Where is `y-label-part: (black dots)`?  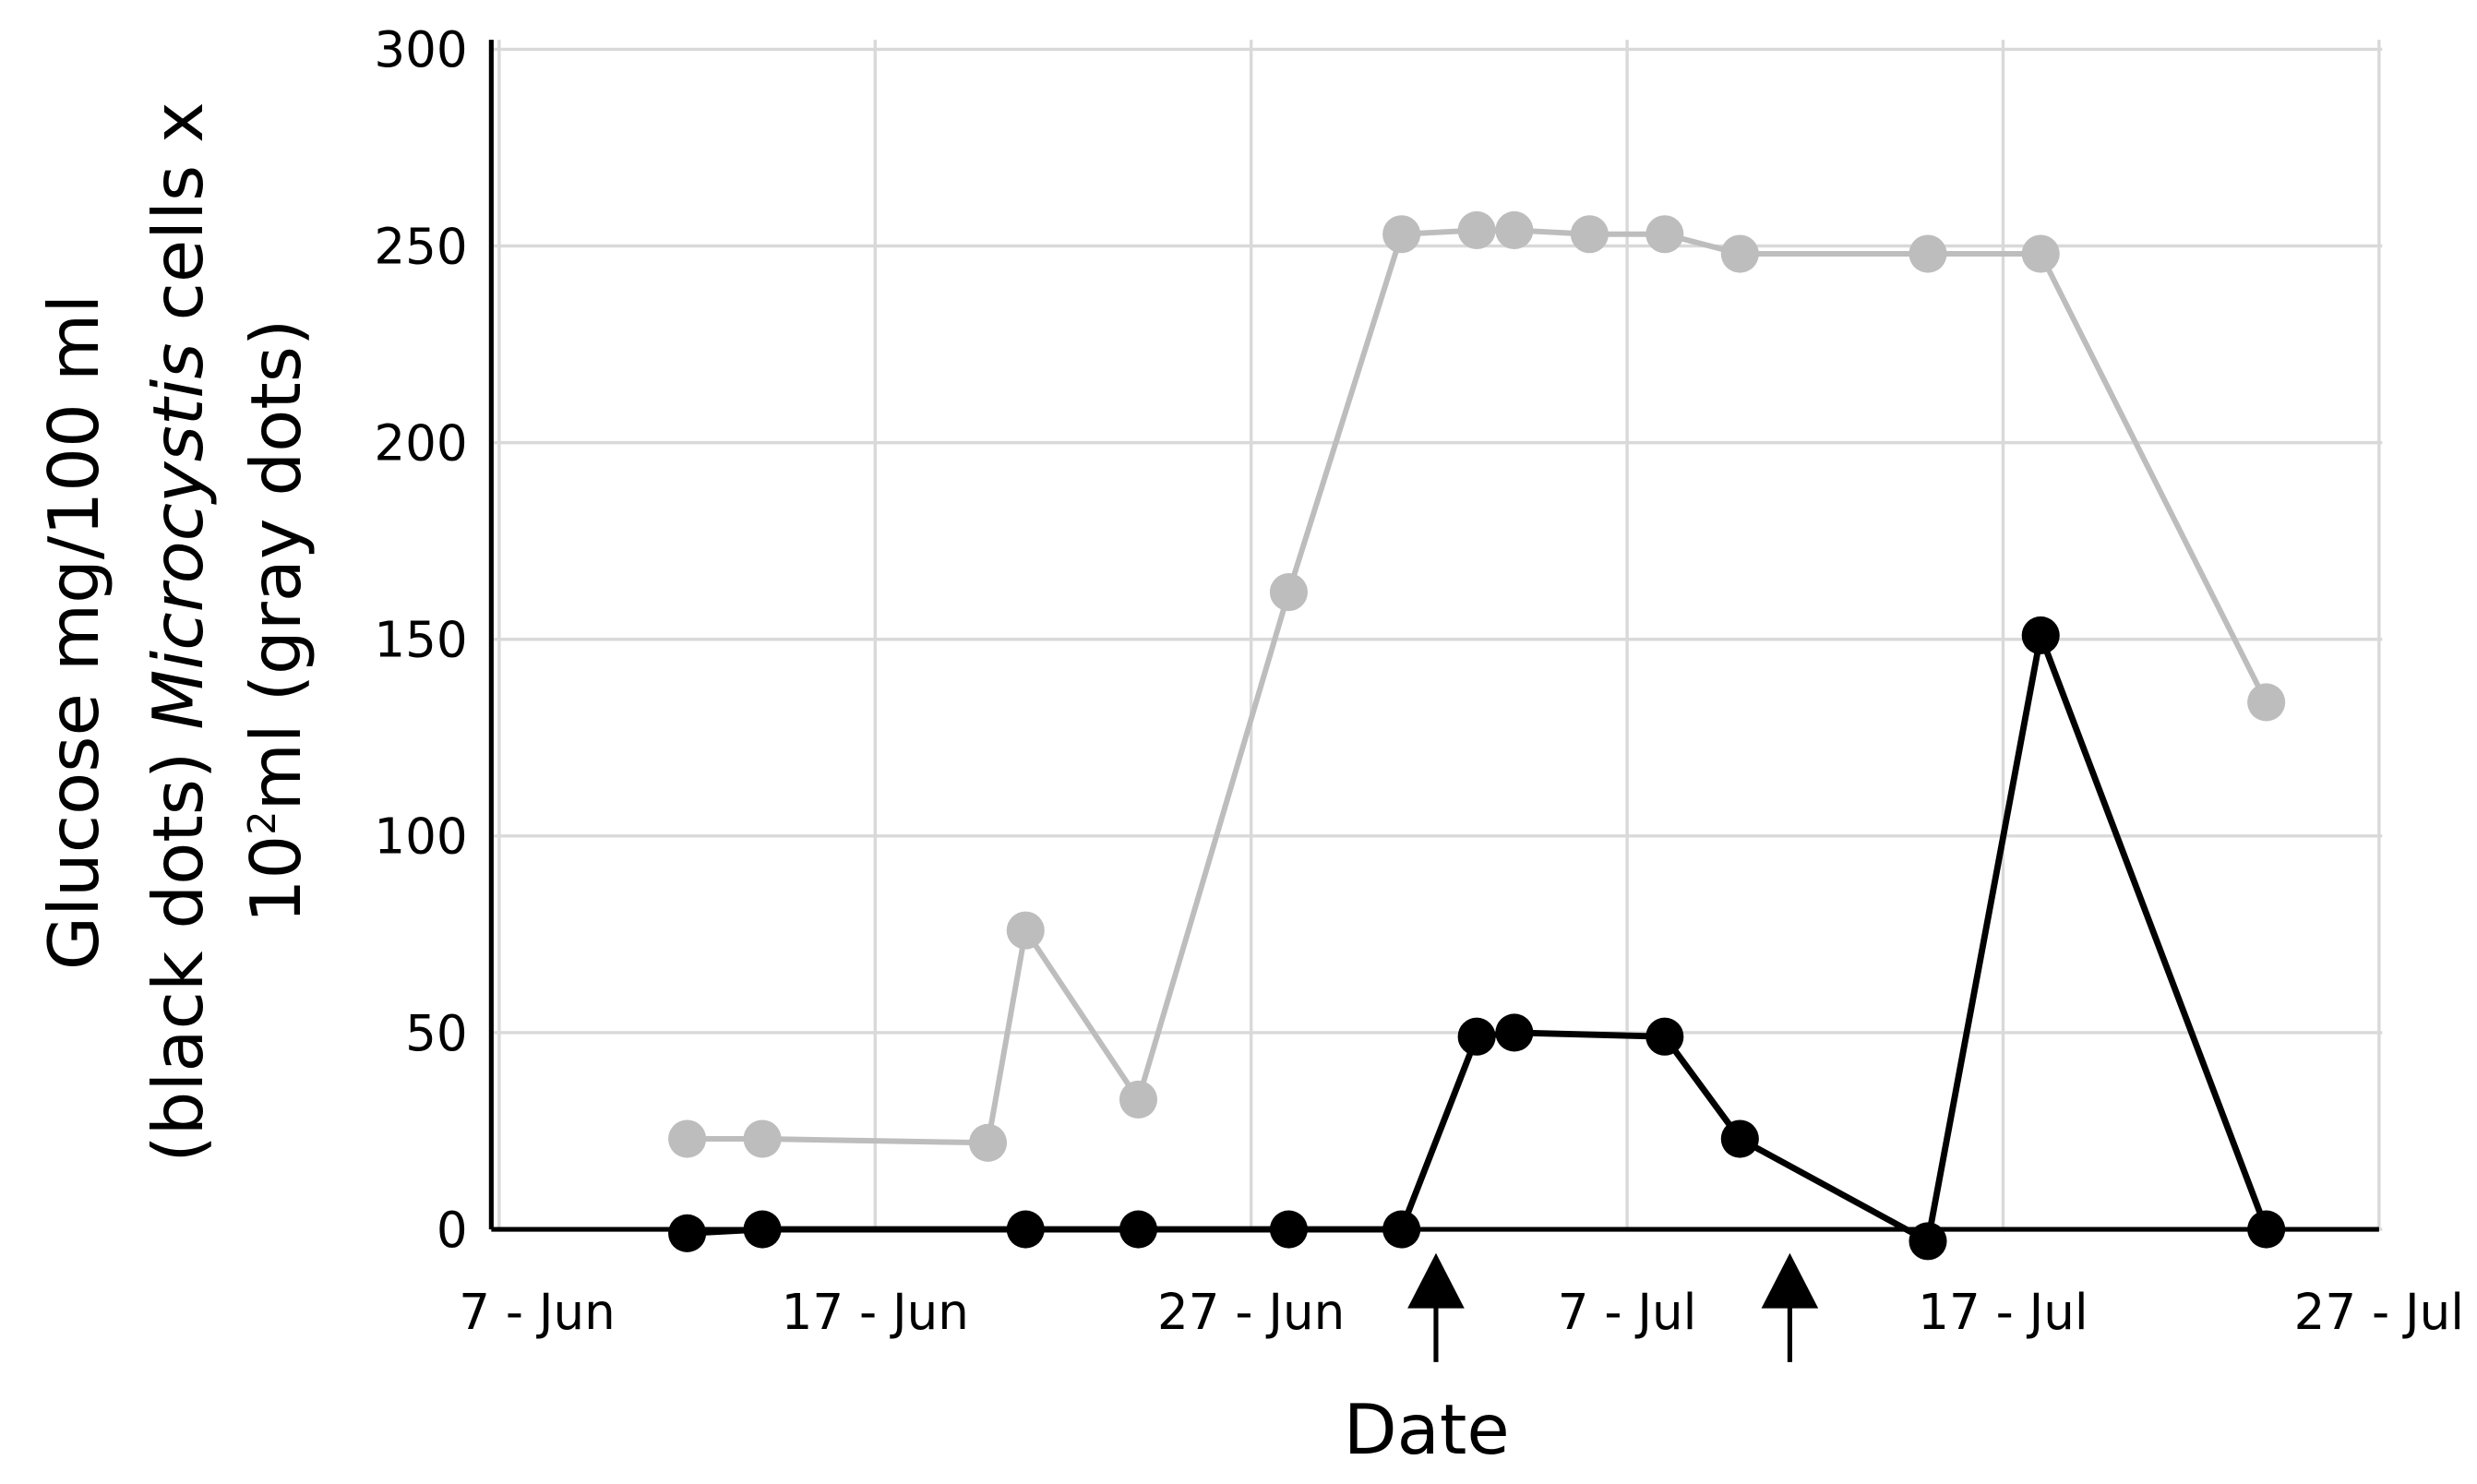
y-label-part: (black dots) is located at coordinates (178, 958).